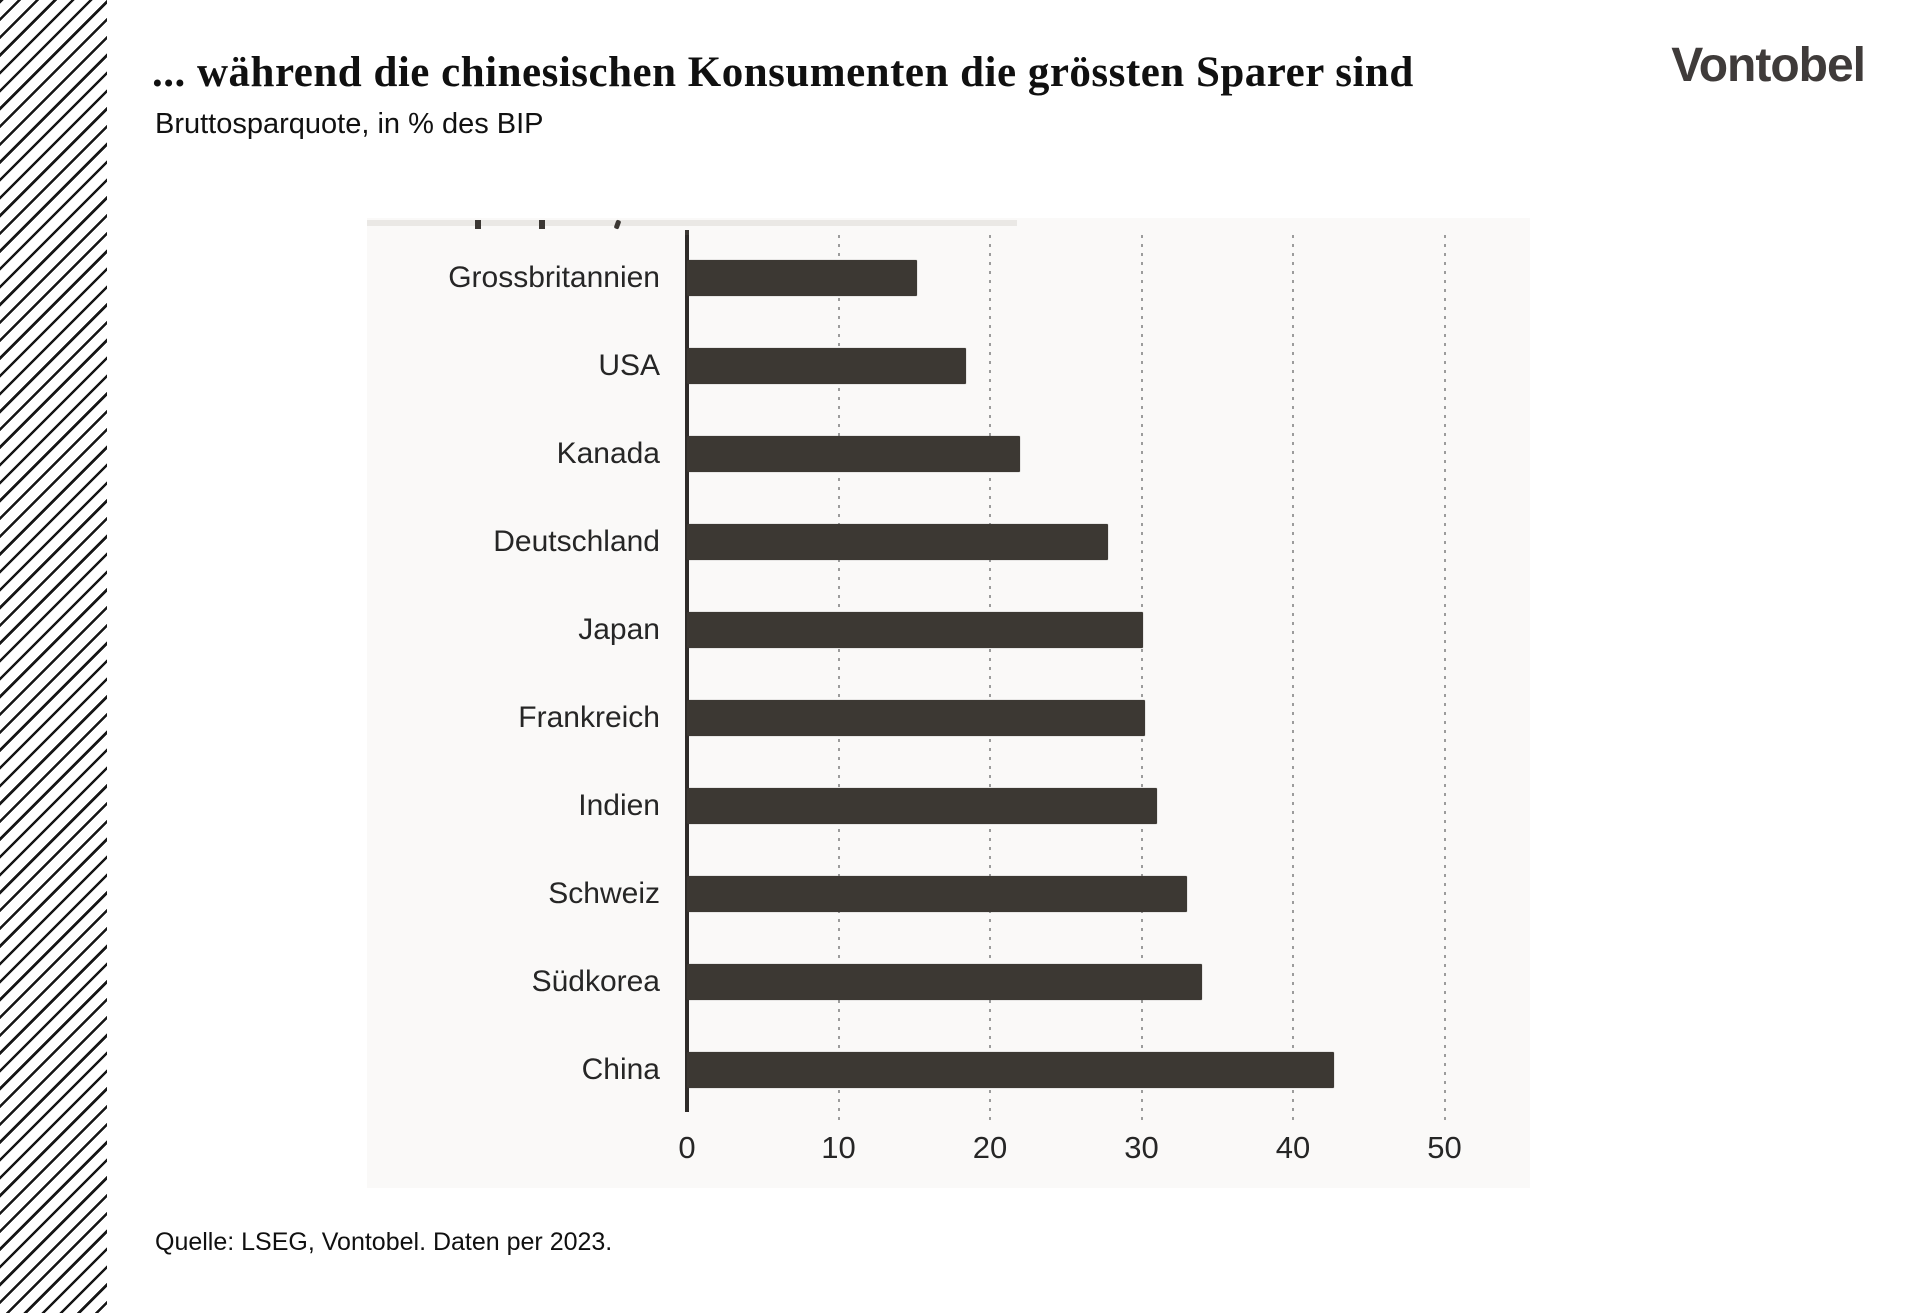 Image resolution: width=1920 pixels, height=1313 pixels. I want to click on category-label-9: China, so click(620, 1069).